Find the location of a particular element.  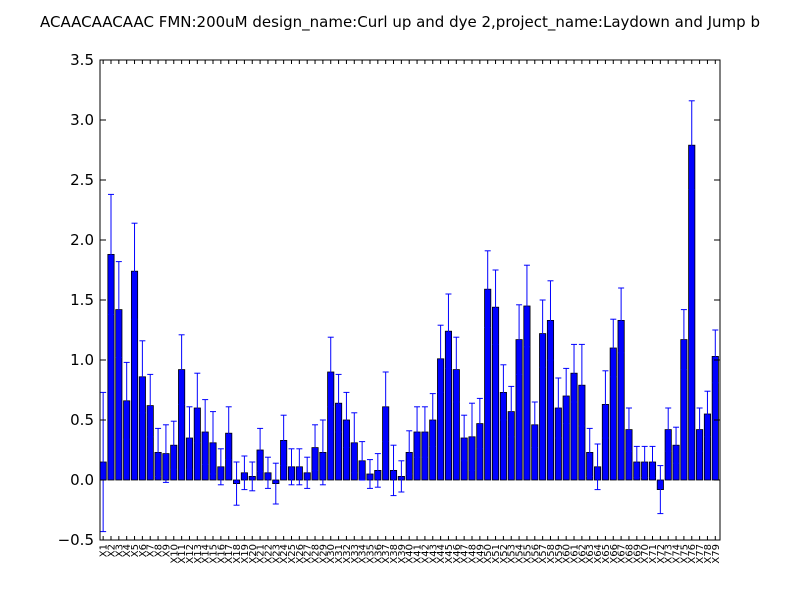

x-tick-label: X22 is located at coordinates (268, 554).